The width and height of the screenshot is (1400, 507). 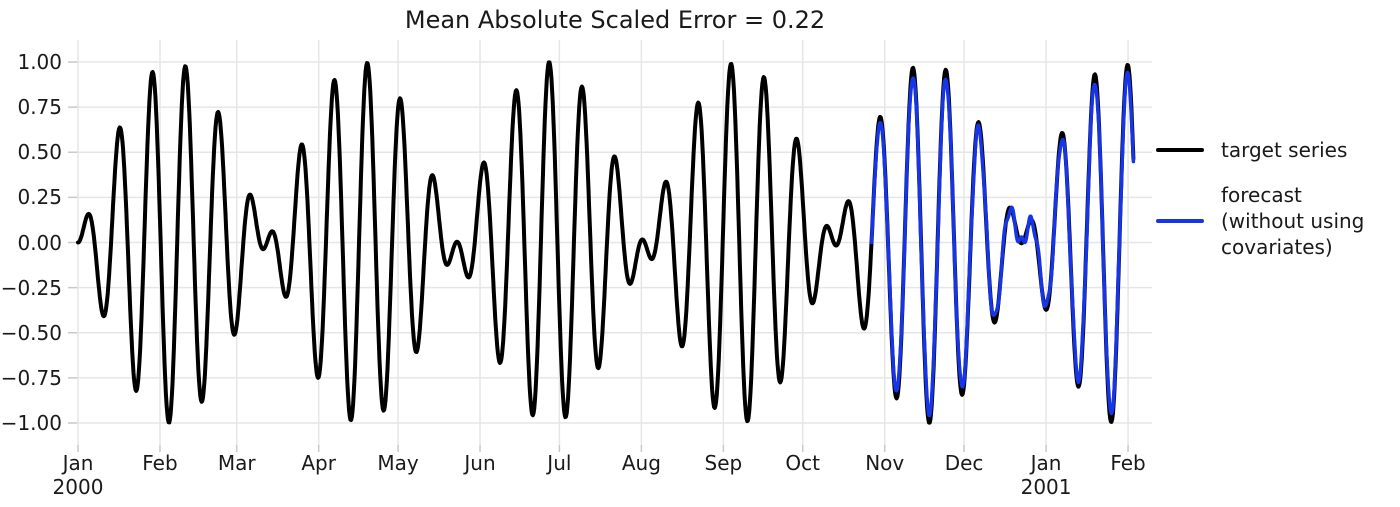 I want to click on x-tick-month: Aug, so click(x=641, y=463).